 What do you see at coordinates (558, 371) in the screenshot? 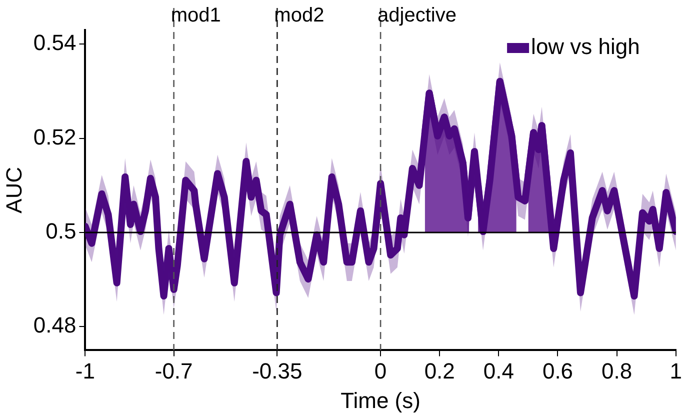
I see `x-tick-label: 0.6` at bounding box center [558, 371].